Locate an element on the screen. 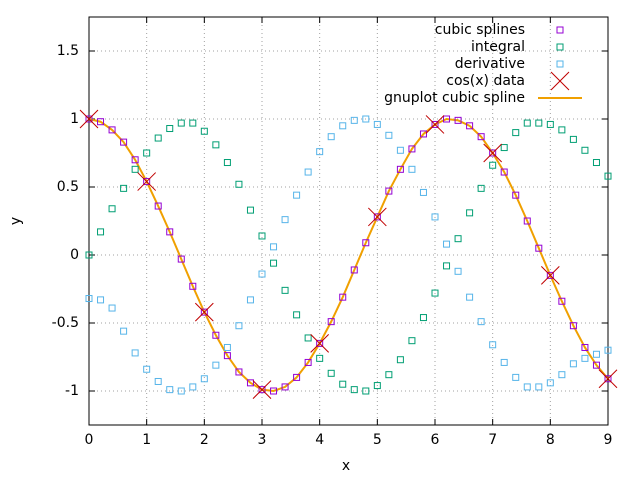 Image resolution: width=640 pixels, height=480 pixels. legend-label: derivative is located at coordinates (490, 64).